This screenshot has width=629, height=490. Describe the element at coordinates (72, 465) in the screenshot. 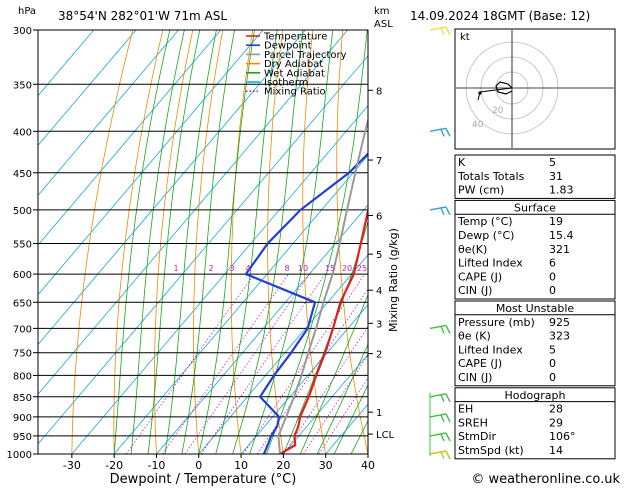

I see `temperature-tick-label: -30` at that location.